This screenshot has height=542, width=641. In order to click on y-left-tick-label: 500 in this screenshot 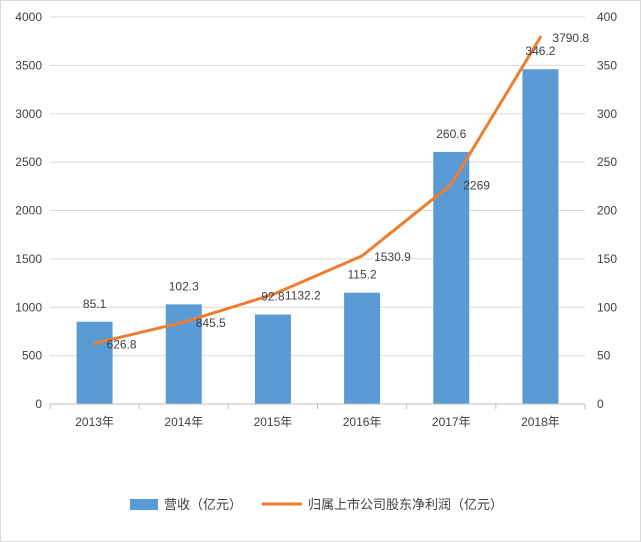, I will do `click(32, 356)`.